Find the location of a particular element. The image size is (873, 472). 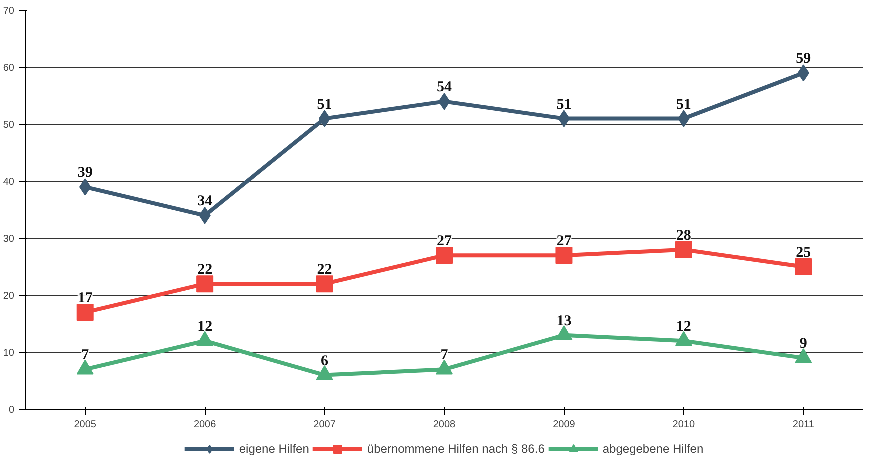

data-label: 13 is located at coordinates (564, 321).